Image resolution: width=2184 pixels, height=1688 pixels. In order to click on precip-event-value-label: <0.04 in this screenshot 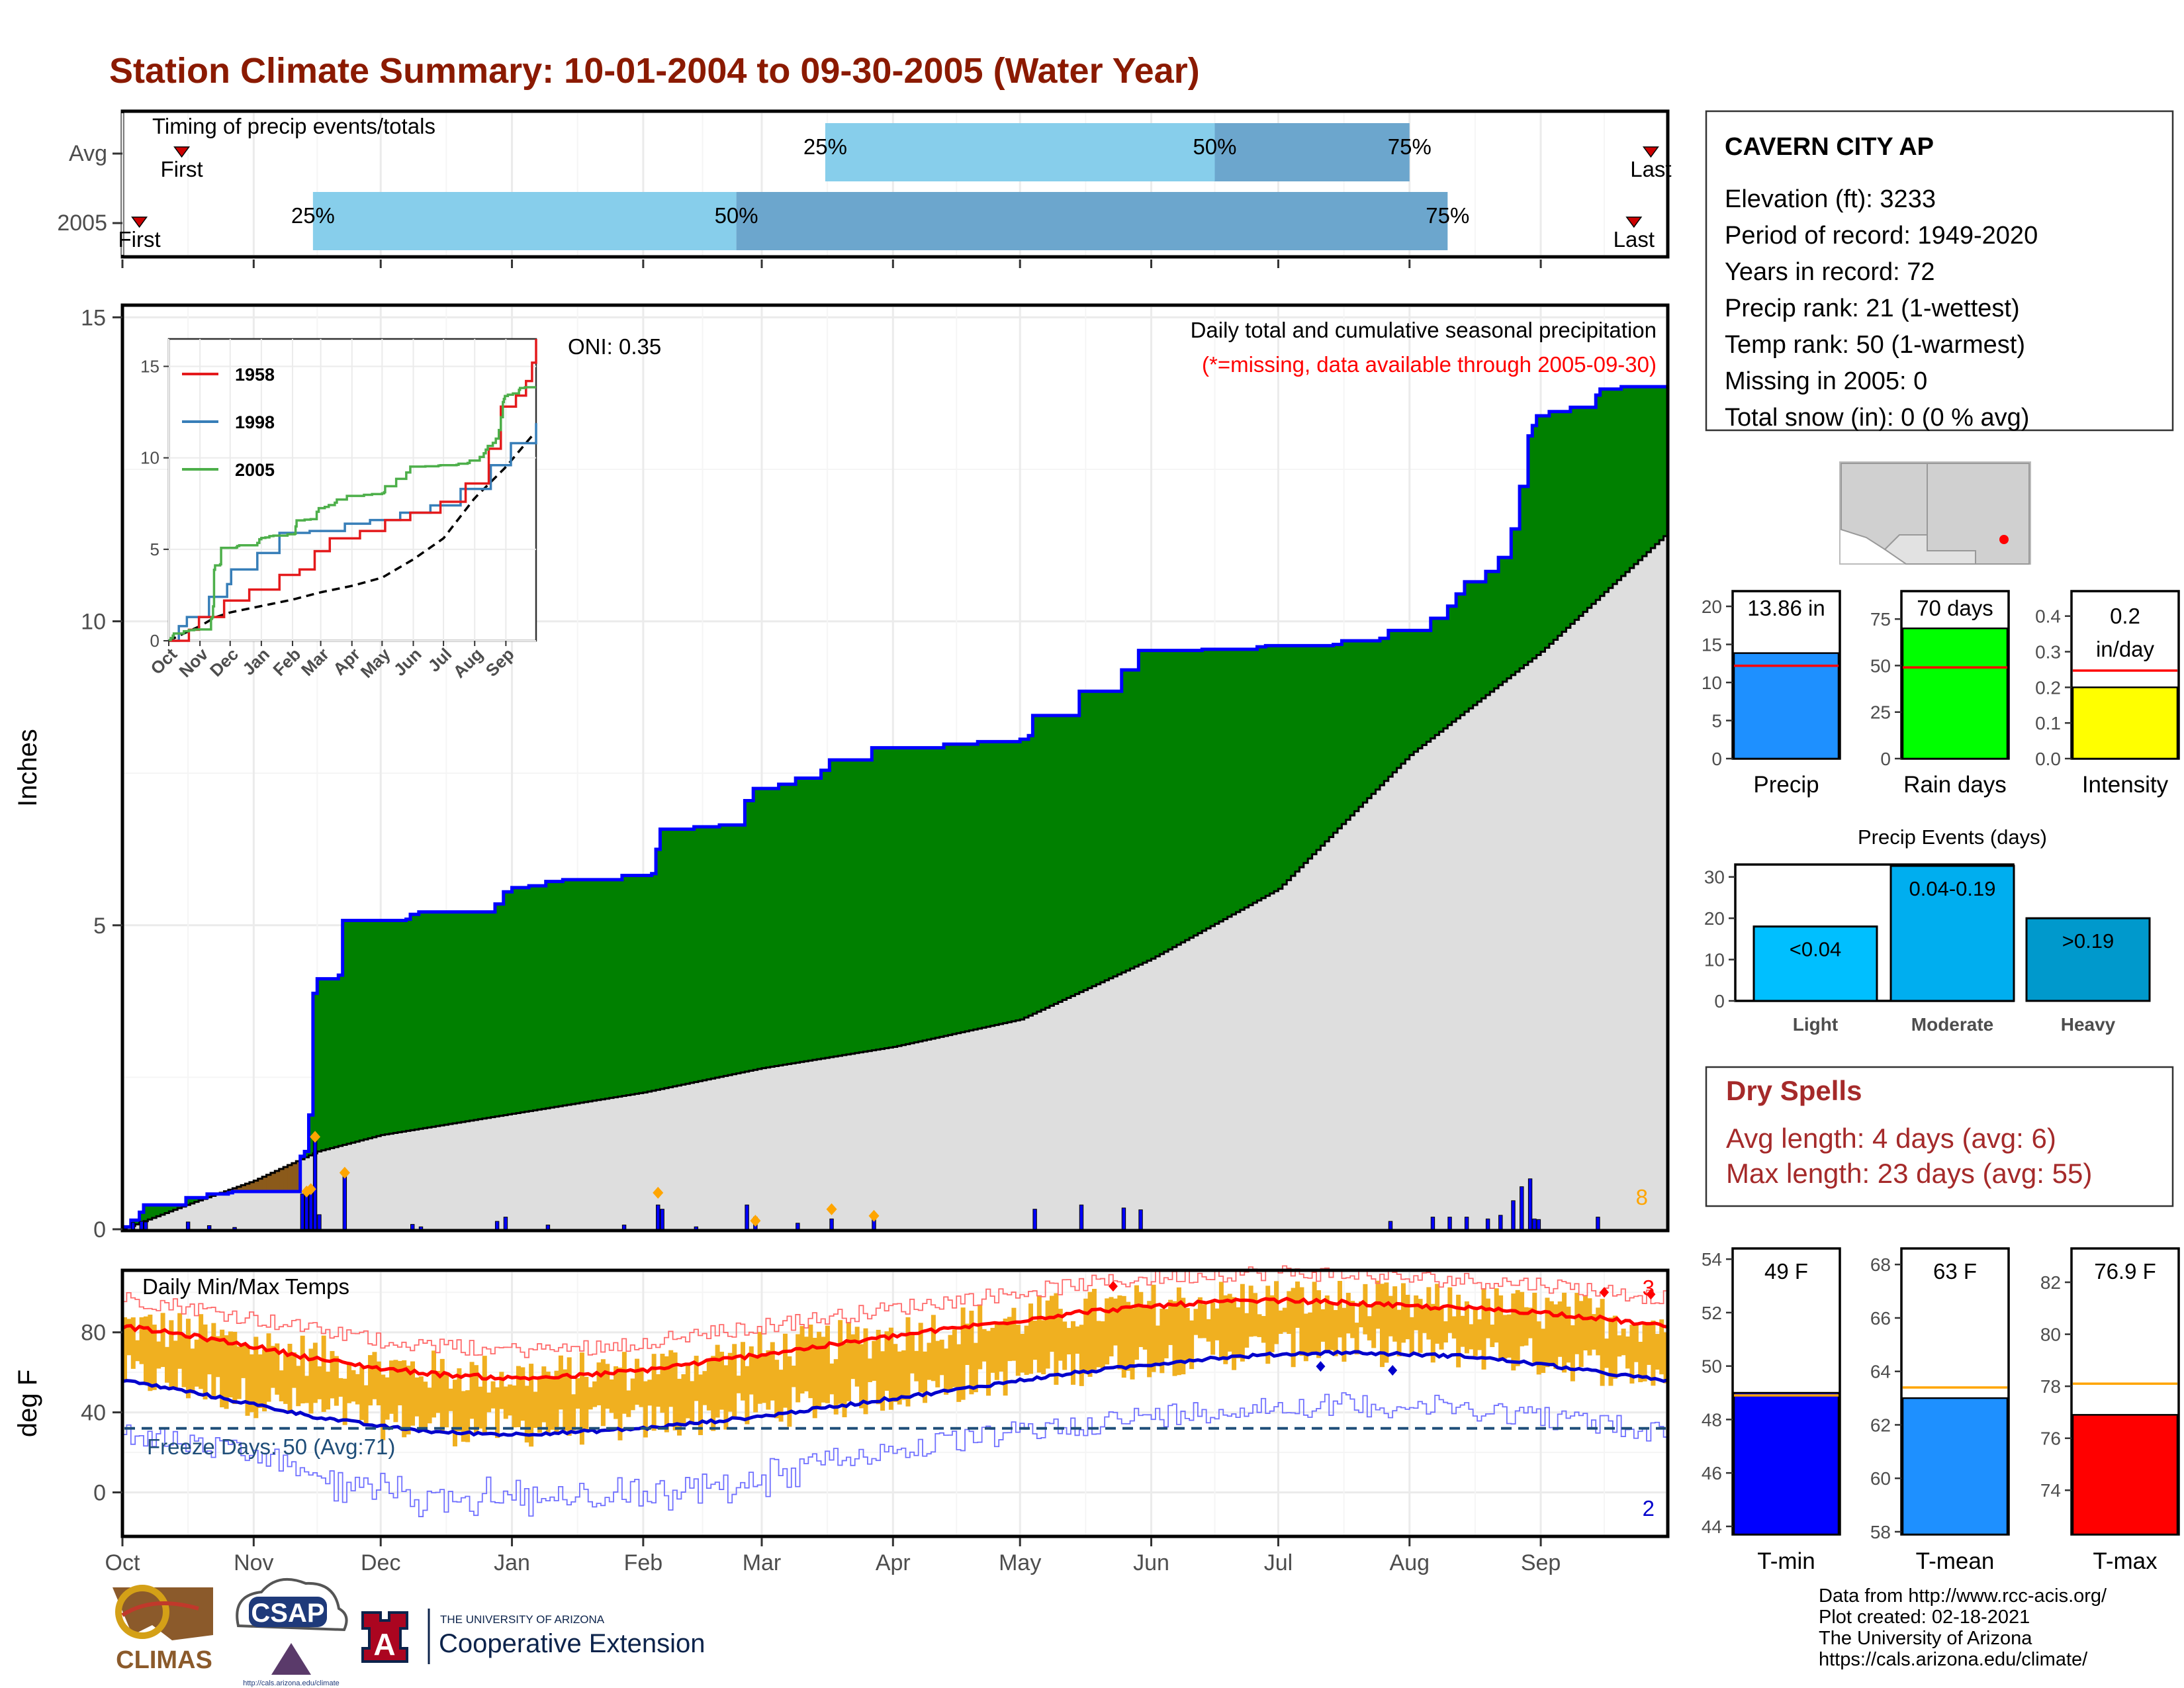, I will do `click(1815, 949)`.